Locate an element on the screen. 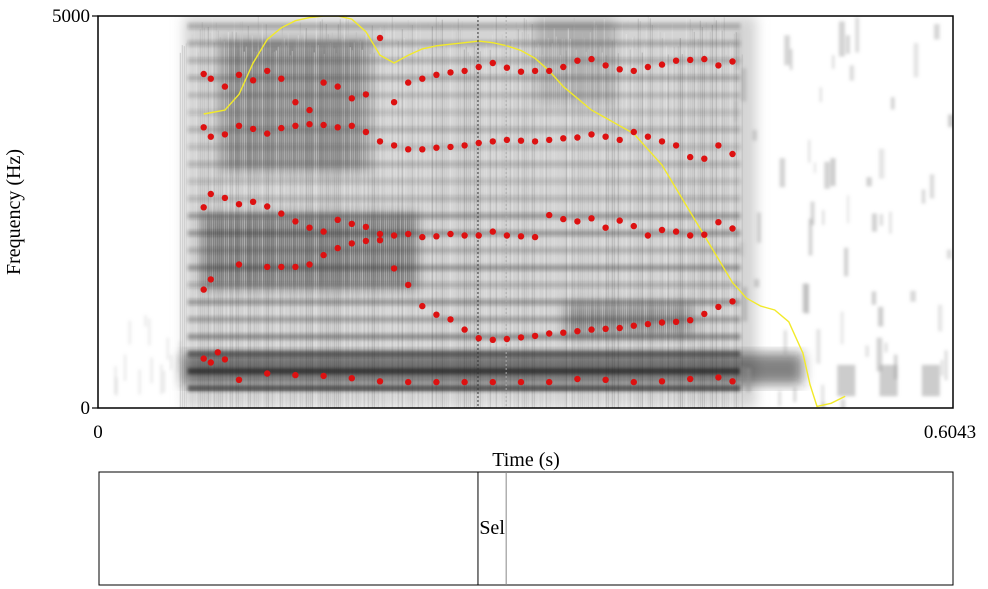 Image resolution: width=988 pixels, height=589 pixels. interval-label-sel: Sel is located at coordinates (492, 528).